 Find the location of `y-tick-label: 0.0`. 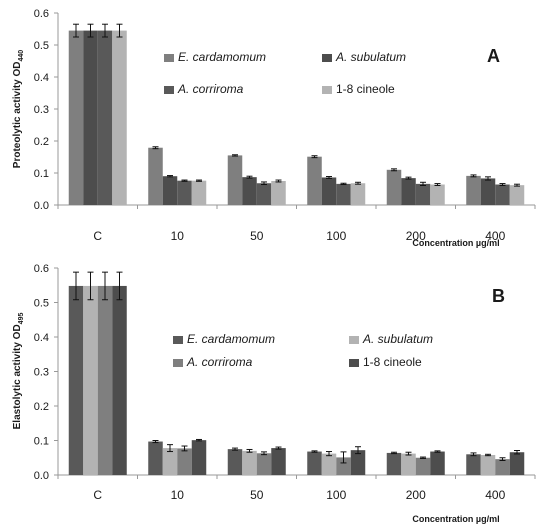

y-tick-label: 0.0 is located at coordinates (41, 206).